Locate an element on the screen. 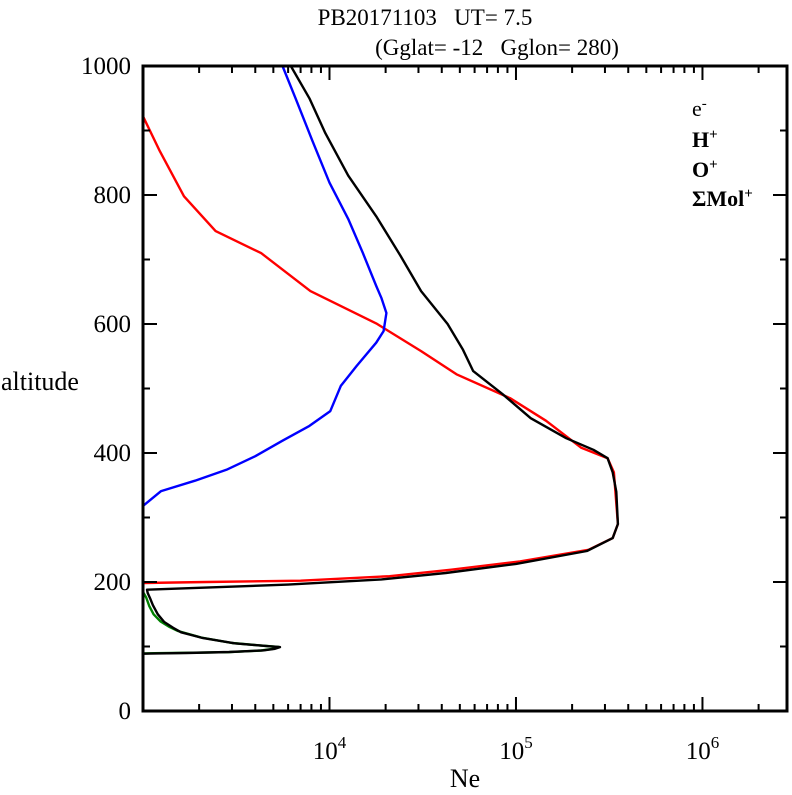 Image resolution: width=792 pixels, height=795 pixels. y-tick-label: 0 is located at coordinates (125, 711).